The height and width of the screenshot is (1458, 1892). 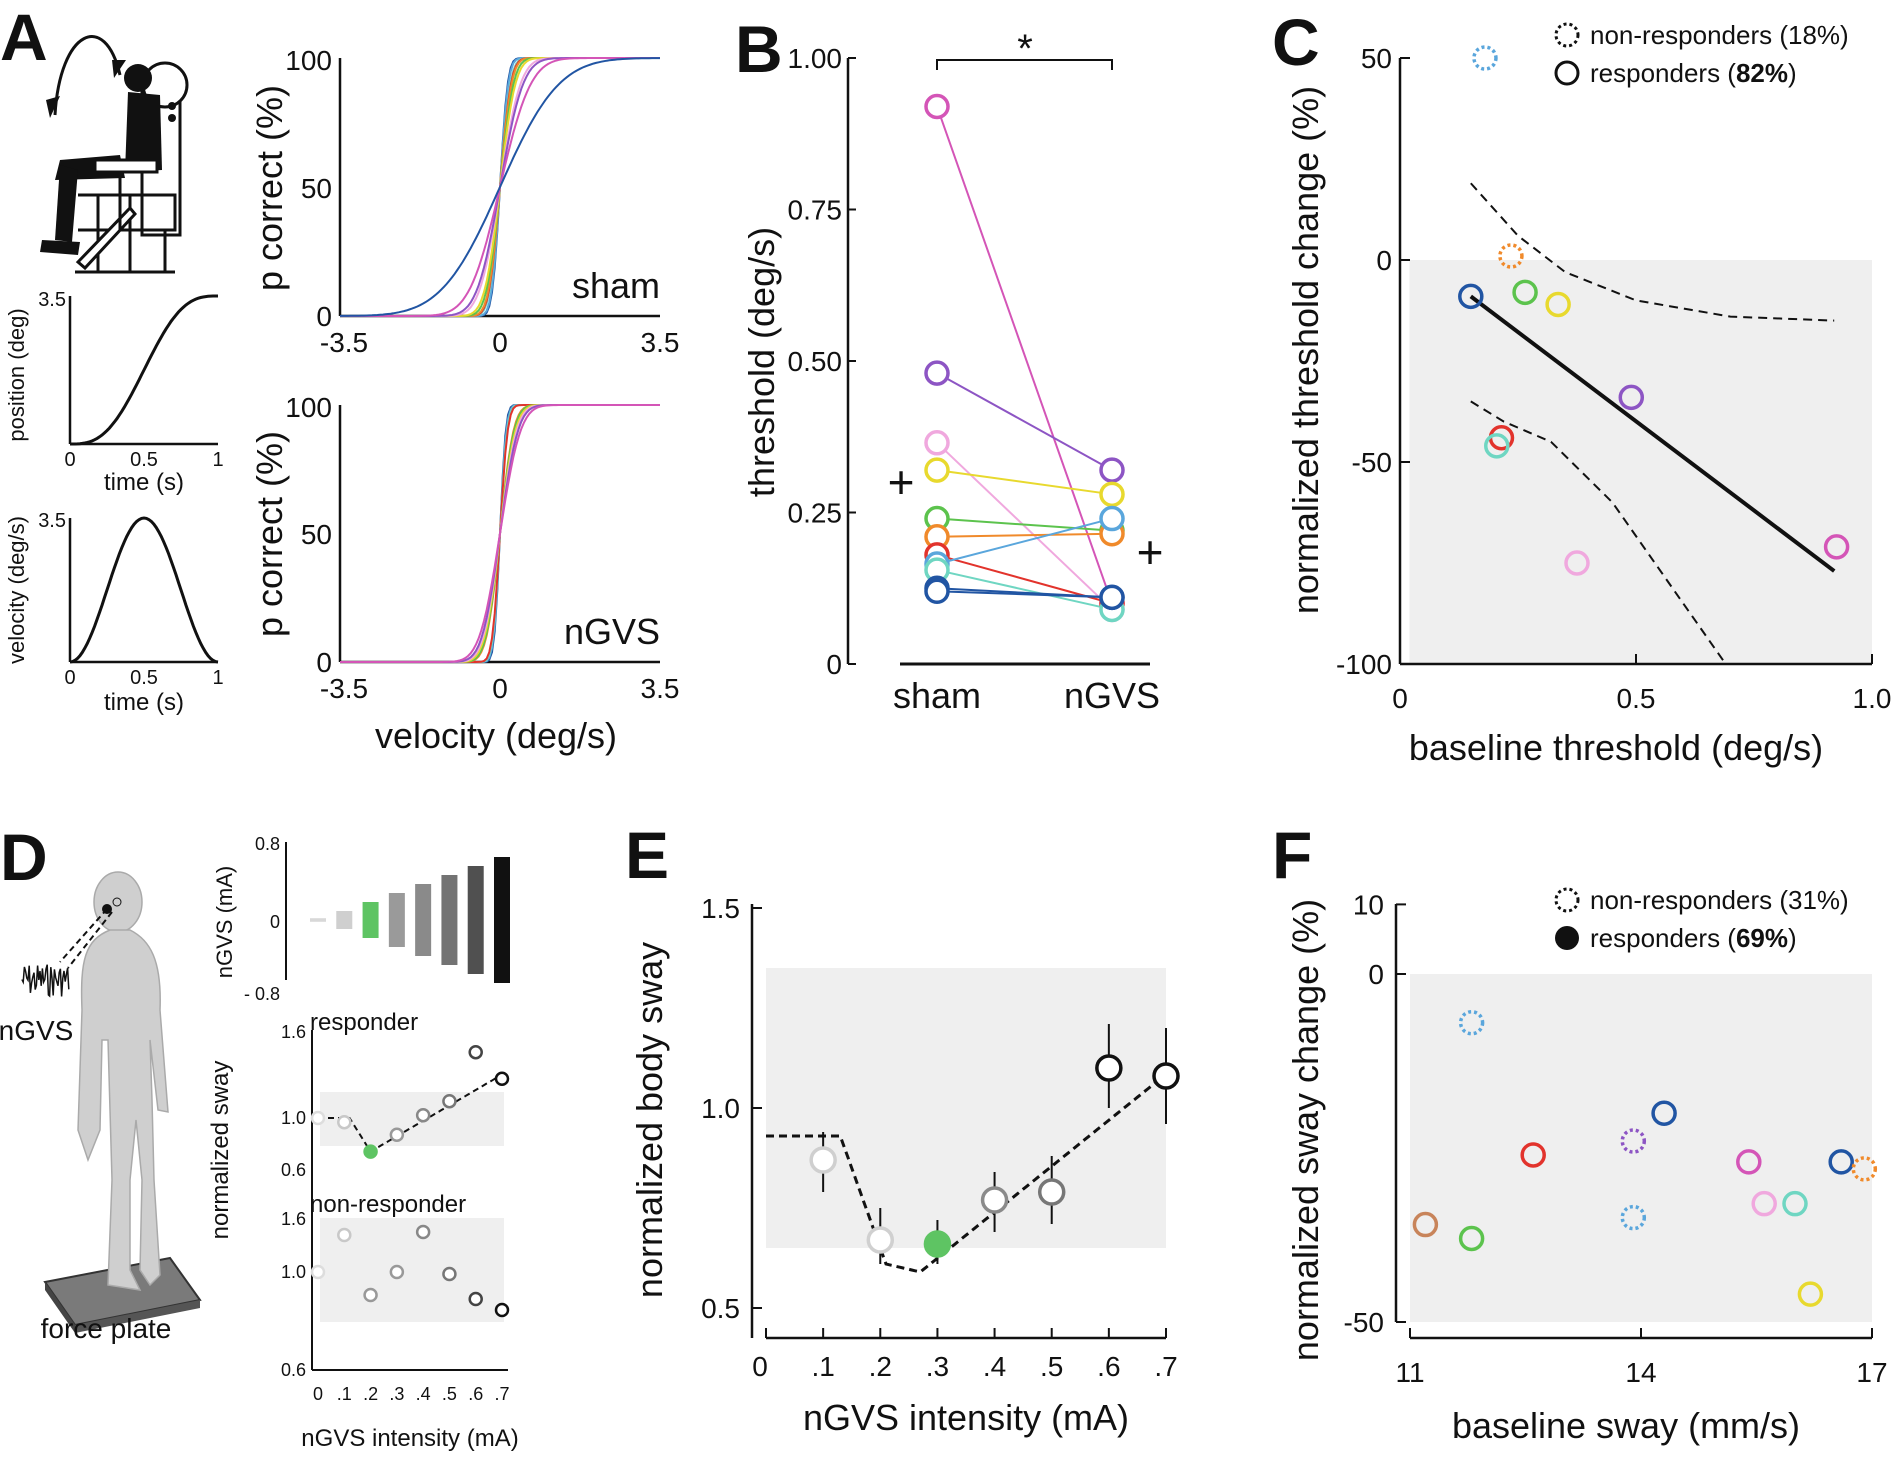 What do you see at coordinates (1701, 919) in the screenshot?
I see `F-legend: non-responders (31%) responders (69%)` at bounding box center [1701, 919].